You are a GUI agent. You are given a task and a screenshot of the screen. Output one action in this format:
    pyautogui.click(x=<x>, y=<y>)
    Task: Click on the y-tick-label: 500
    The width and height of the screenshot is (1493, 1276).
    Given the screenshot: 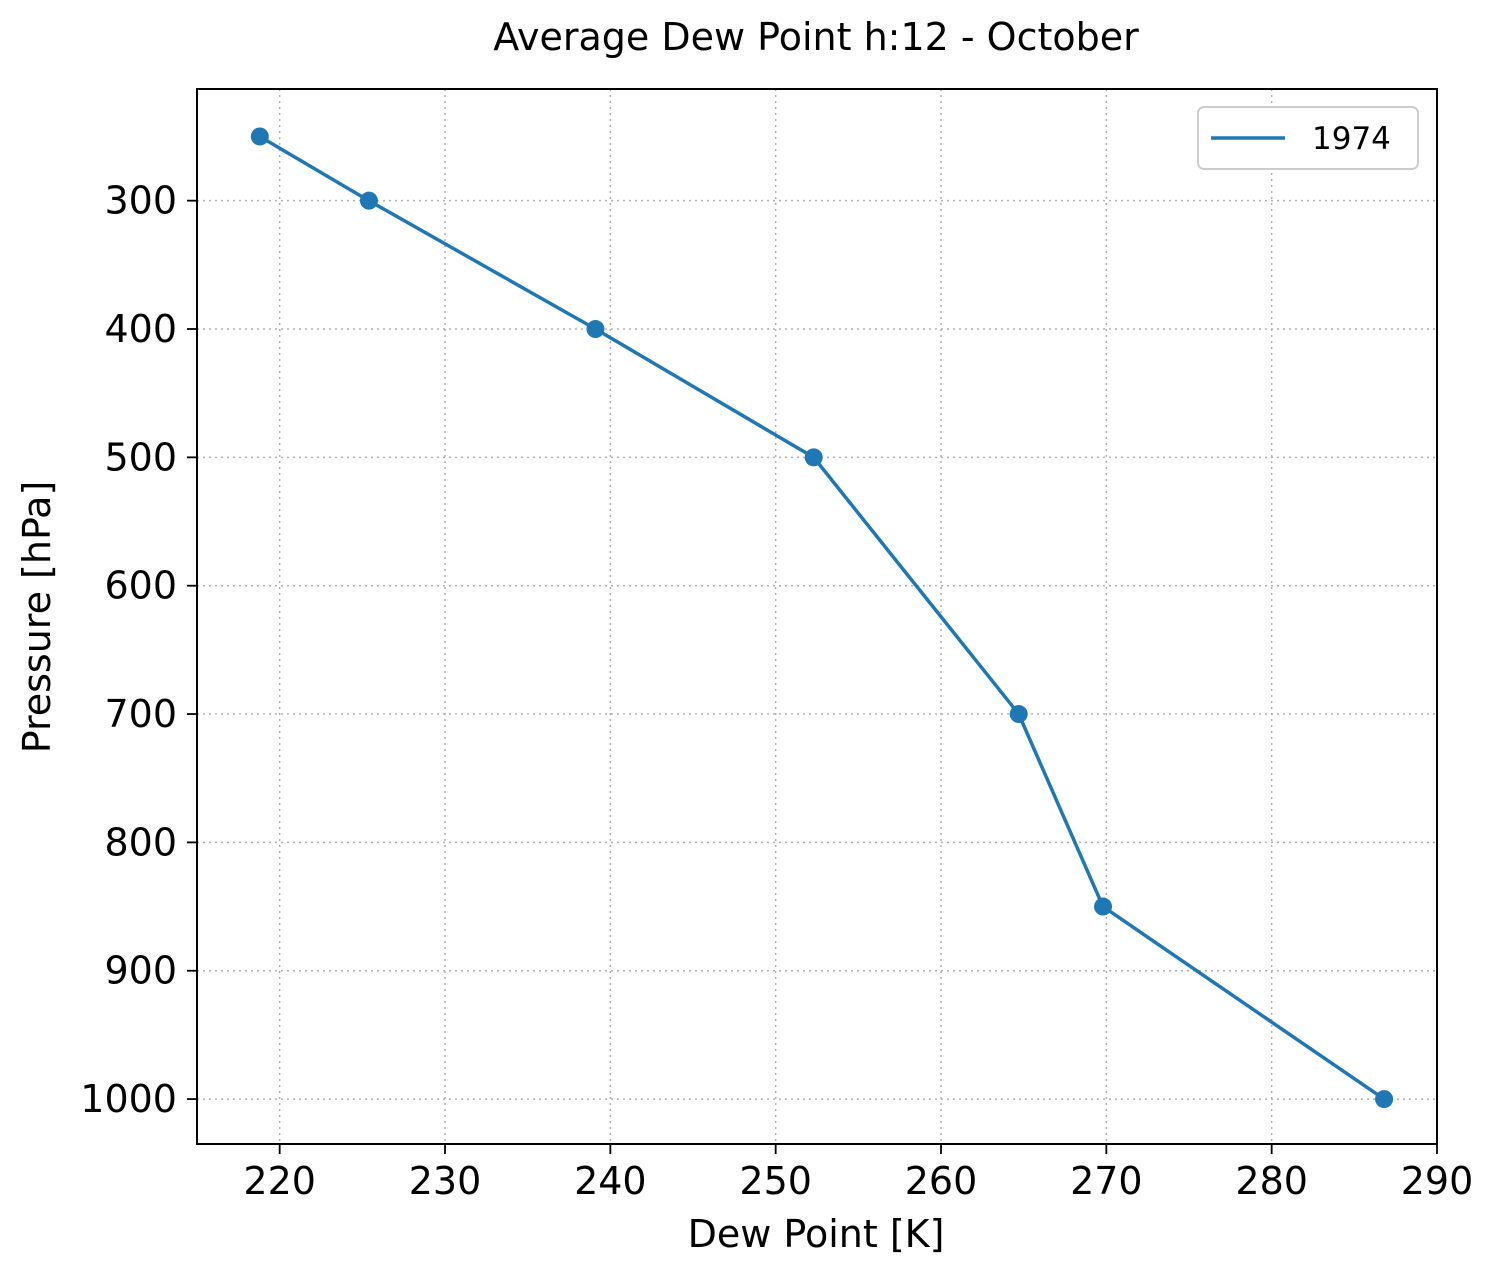 What is the action you would take?
    pyautogui.click(x=140, y=457)
    